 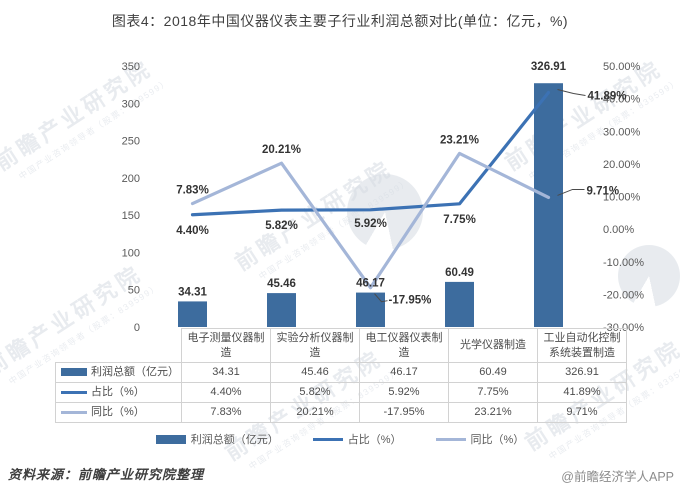 I want to click on line-series-yoy, so click(x=370, y=220).